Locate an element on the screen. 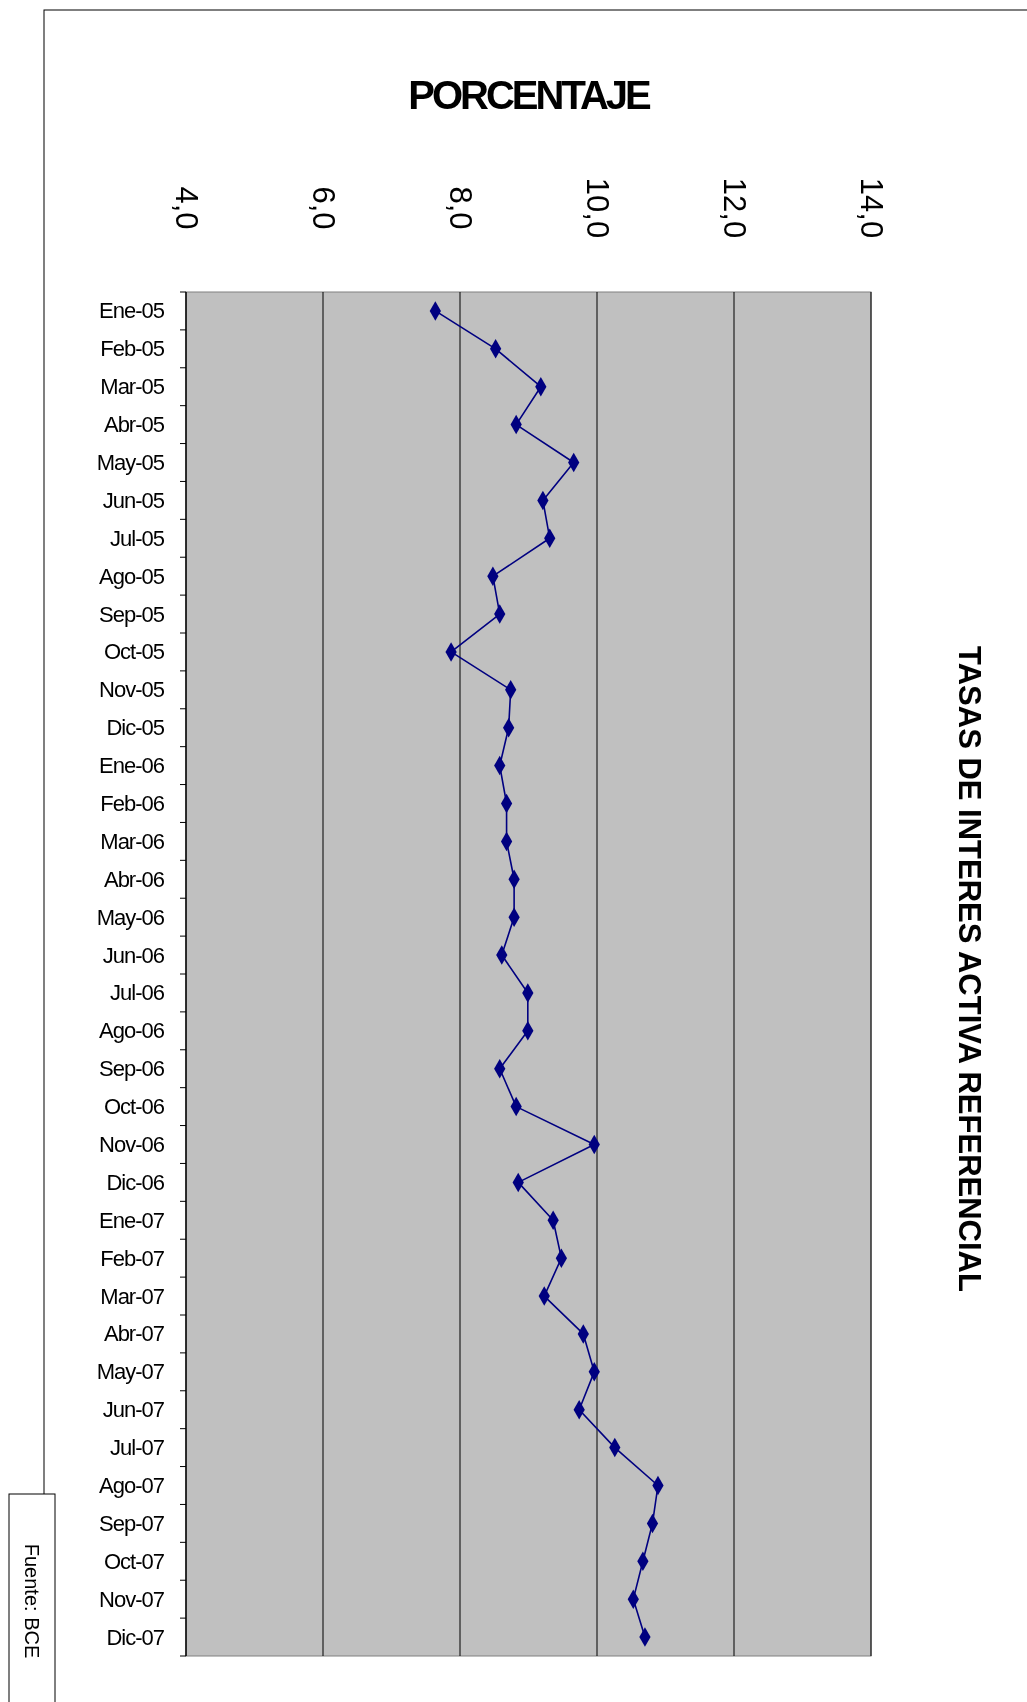 This screenshot has width=1027, height=1702. x-tick-label: 8,0 is located at coordinates (460, 208).